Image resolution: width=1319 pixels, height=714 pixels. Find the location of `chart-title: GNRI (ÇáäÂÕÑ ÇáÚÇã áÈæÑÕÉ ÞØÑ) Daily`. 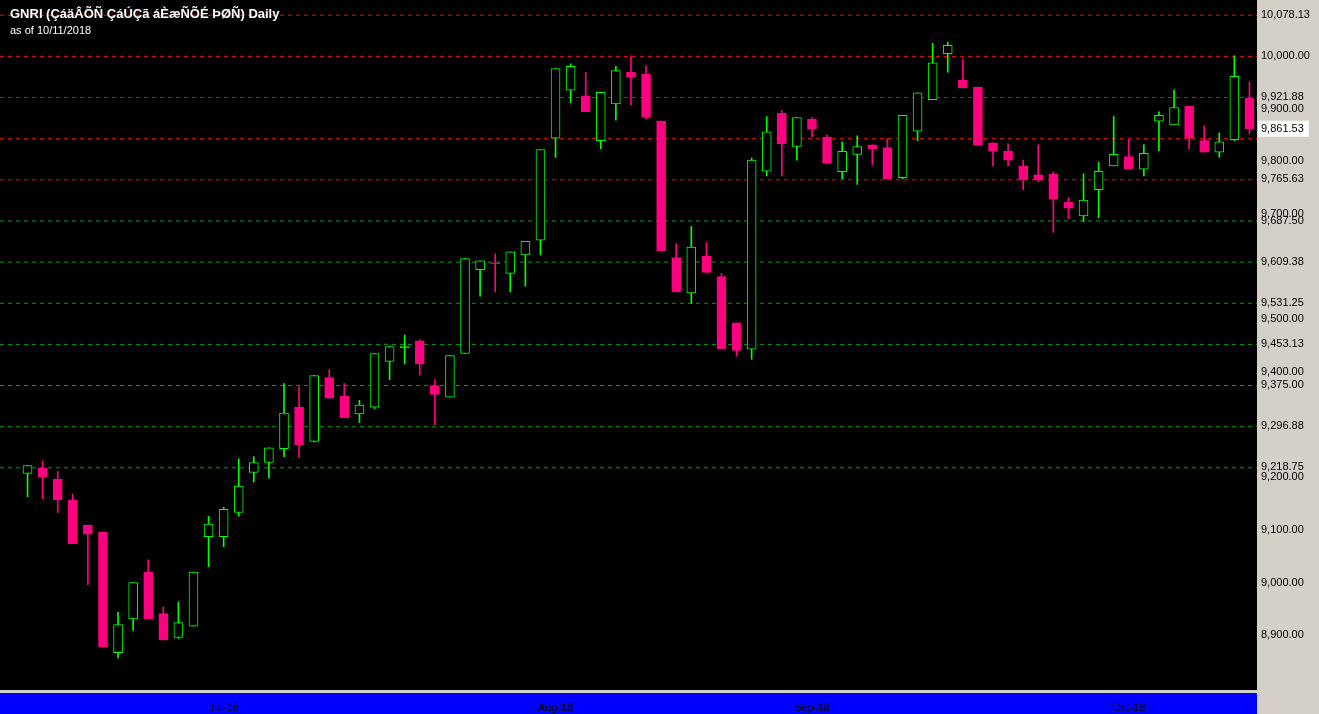

chart-title: GNRI (ÇáäÂÕÑ ÇáÚÇã áÈæÑÕÉ ÞØÑ) Daily is located at coordinates (145, 13).